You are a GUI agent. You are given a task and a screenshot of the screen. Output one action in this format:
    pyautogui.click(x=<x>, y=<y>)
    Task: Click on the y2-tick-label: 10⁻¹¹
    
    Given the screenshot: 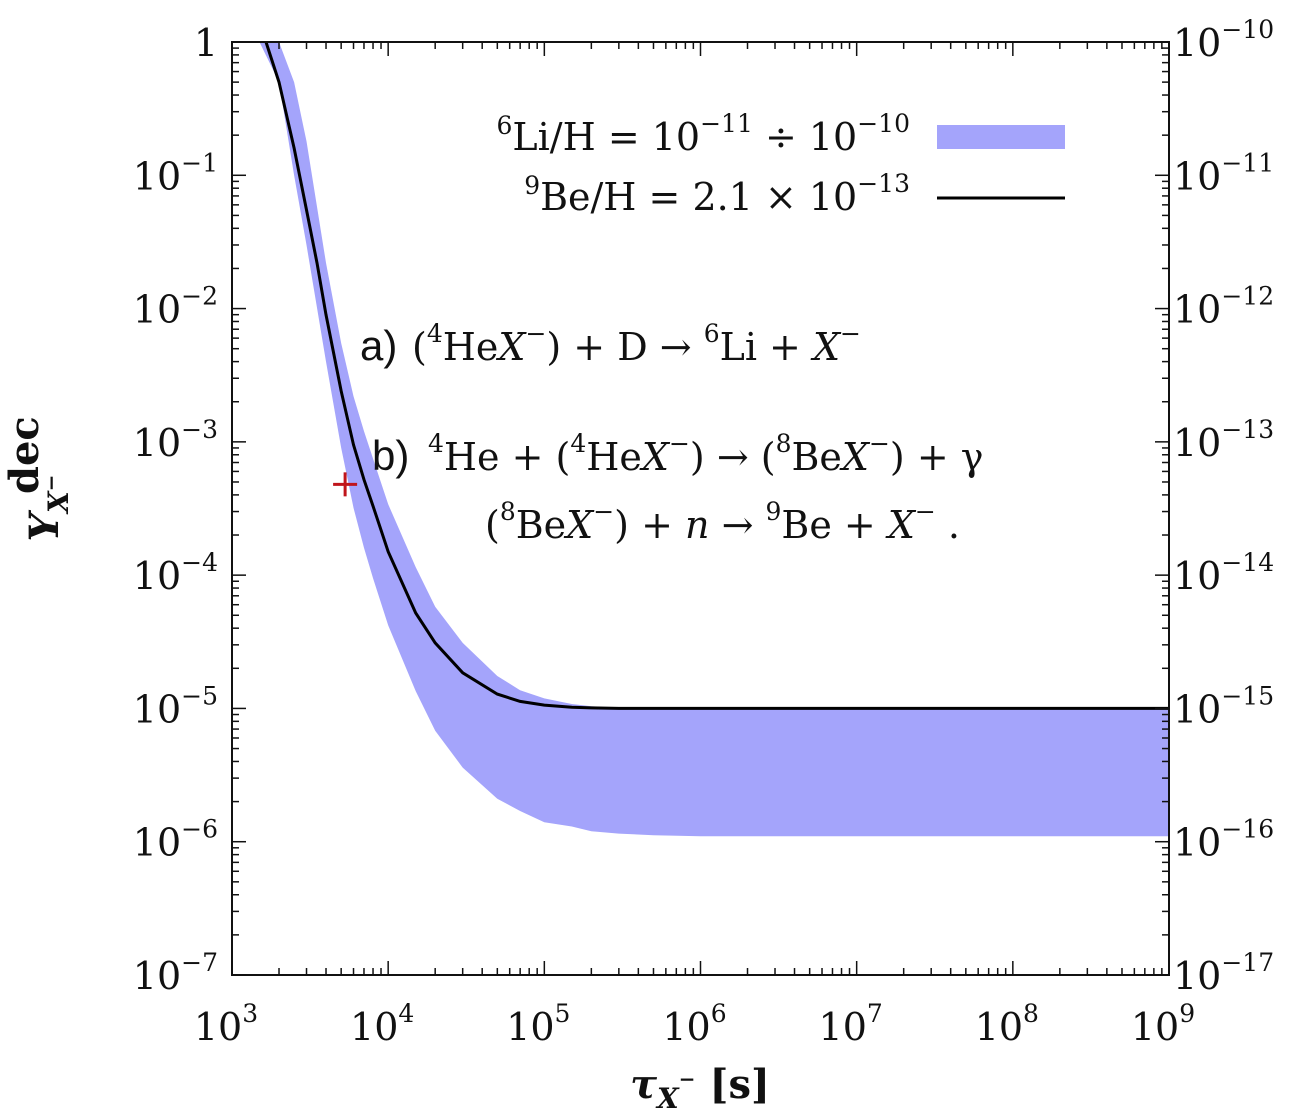 What is the action you would take?
    pyautogui.click(x=1223, y=173)
    